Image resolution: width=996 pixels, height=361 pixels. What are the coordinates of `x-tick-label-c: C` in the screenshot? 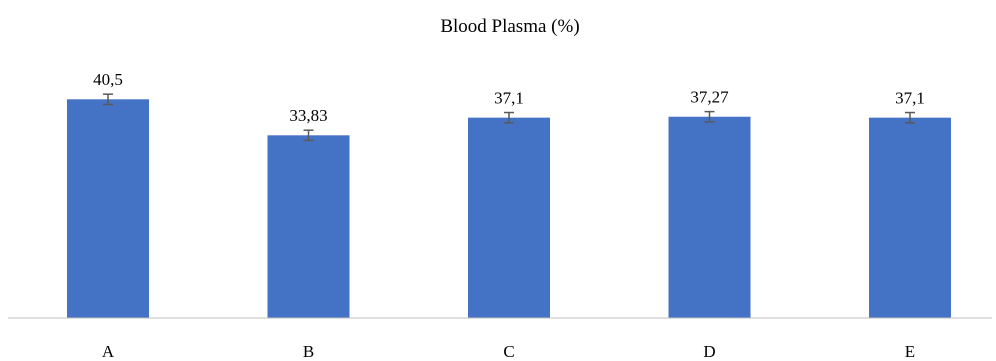 It's located at (508, 351).